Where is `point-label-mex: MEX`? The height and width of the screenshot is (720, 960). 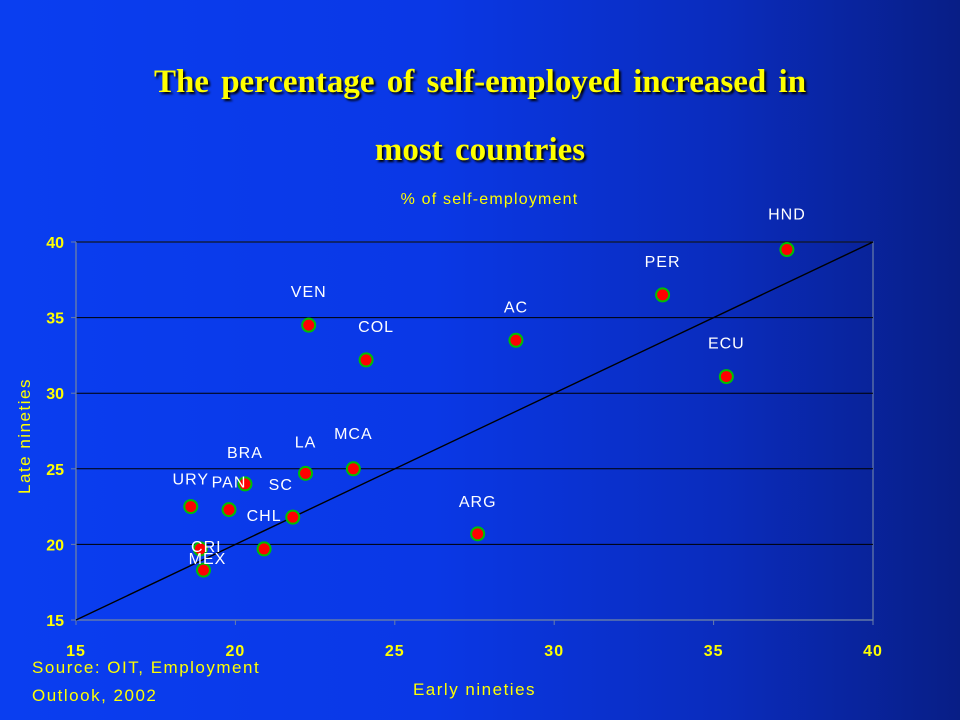
point-label-mex: MEX is located at coordinates (208, 559).